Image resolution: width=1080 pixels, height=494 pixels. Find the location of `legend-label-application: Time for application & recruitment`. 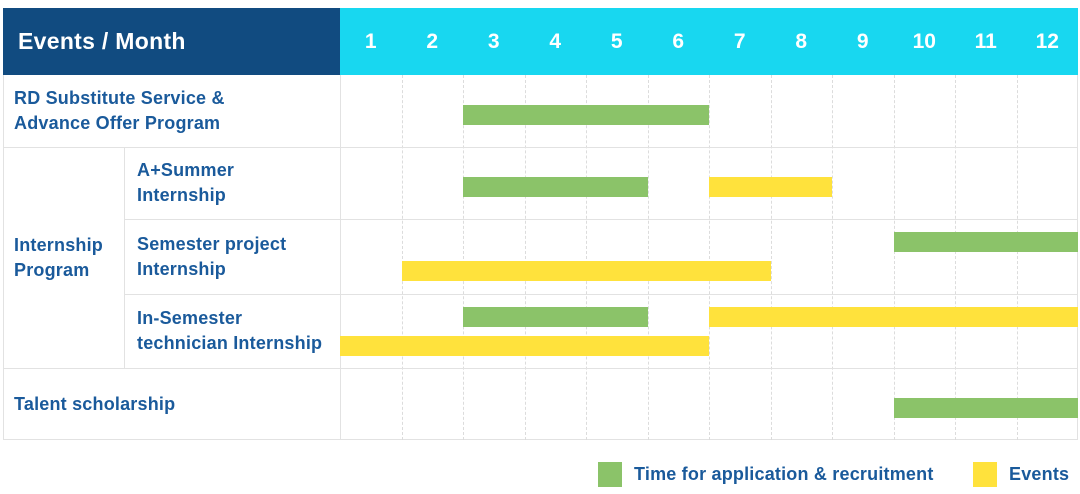

legend-label-application: Time for application & recruitment is located at coordinates (784, 473).